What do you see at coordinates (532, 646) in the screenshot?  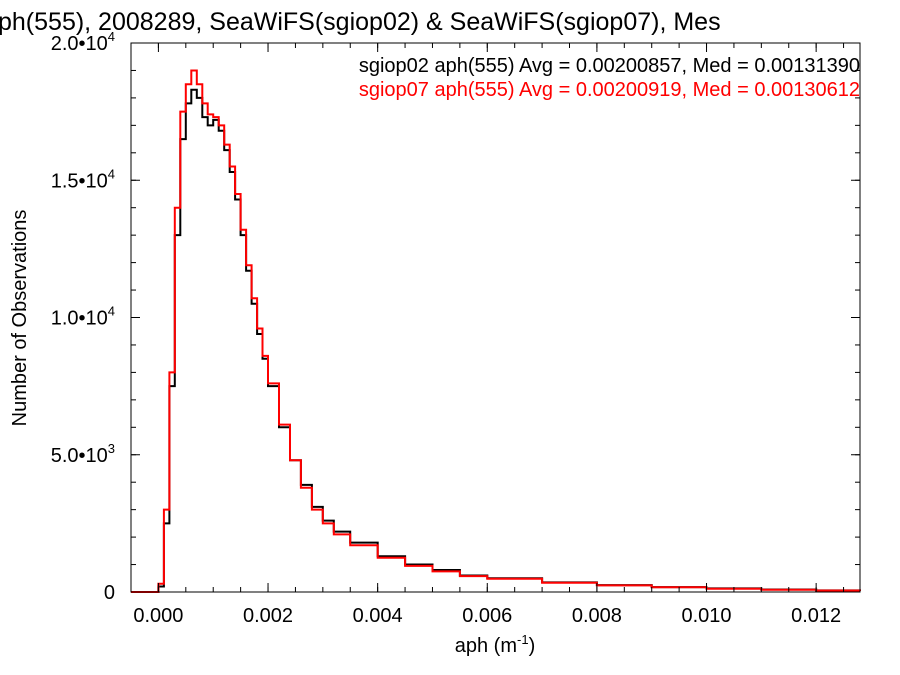 I see `x-axis-label-end: )` at bounding box center [532, 646].